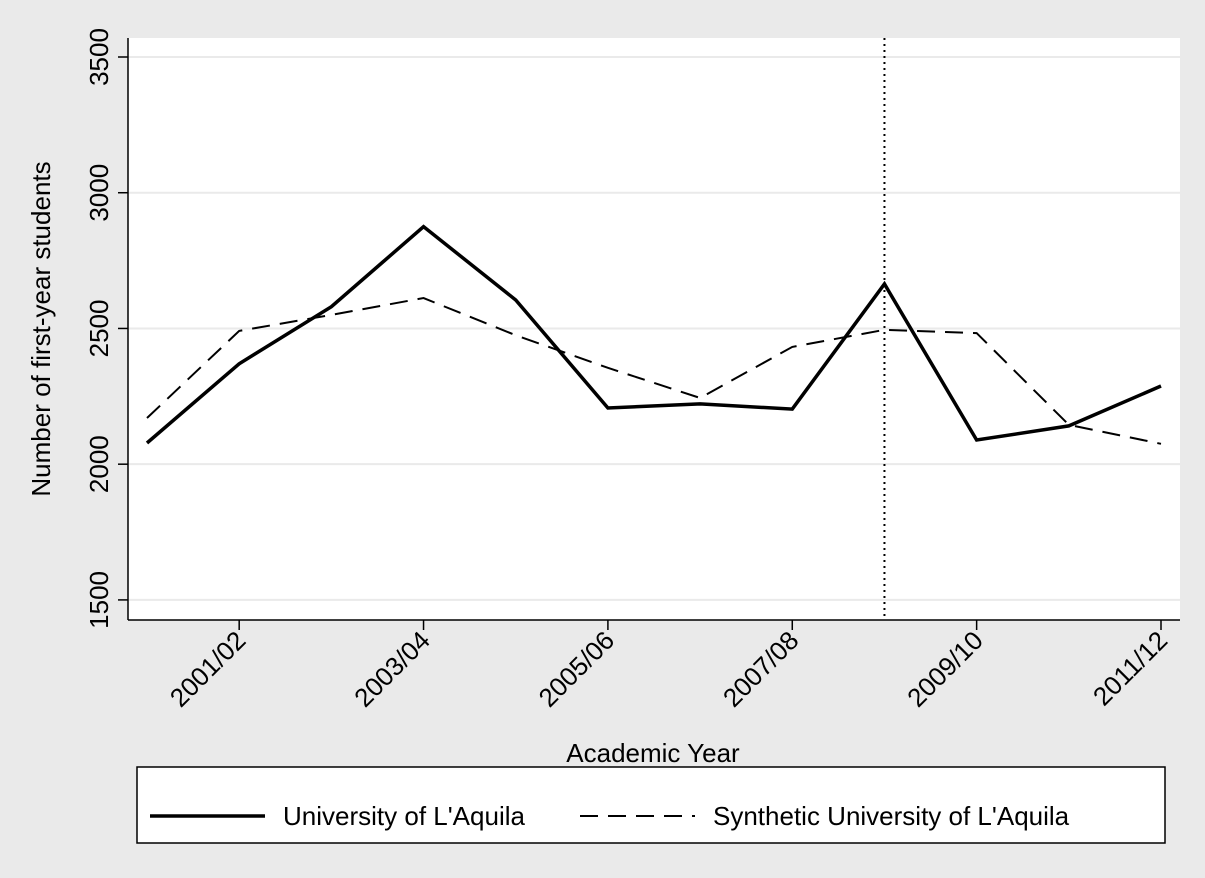  I want to click on y-tick-label: 3000, so click(99, 193).